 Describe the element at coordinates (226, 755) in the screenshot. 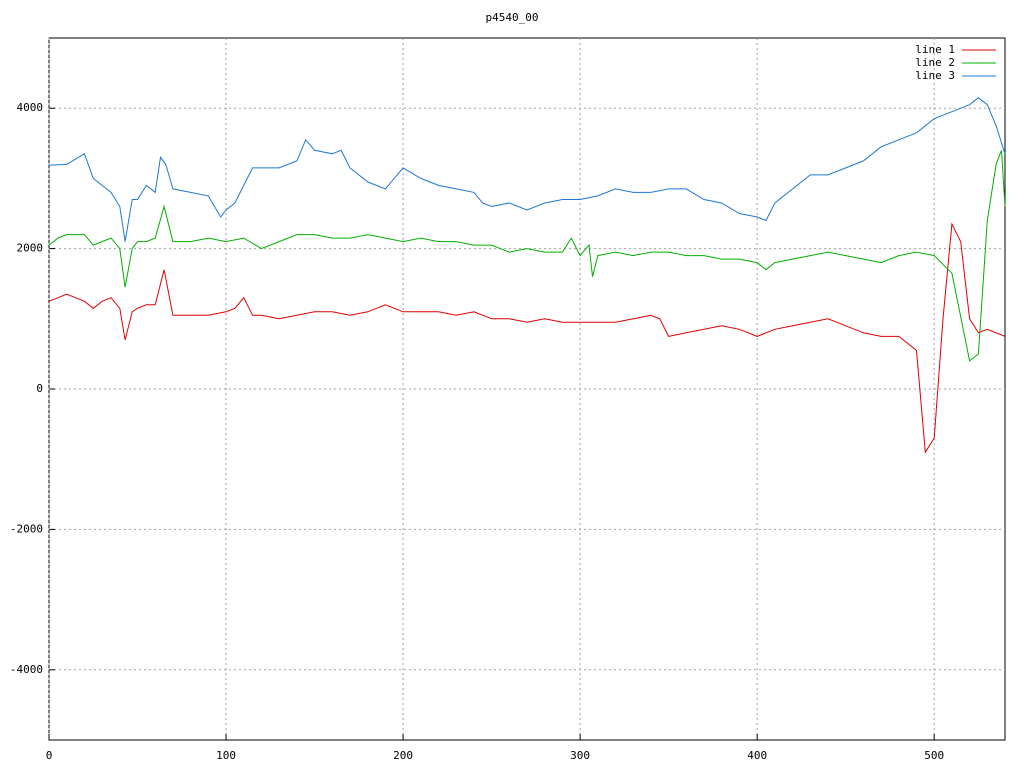

I see `x-tick-label: 100` at that location.